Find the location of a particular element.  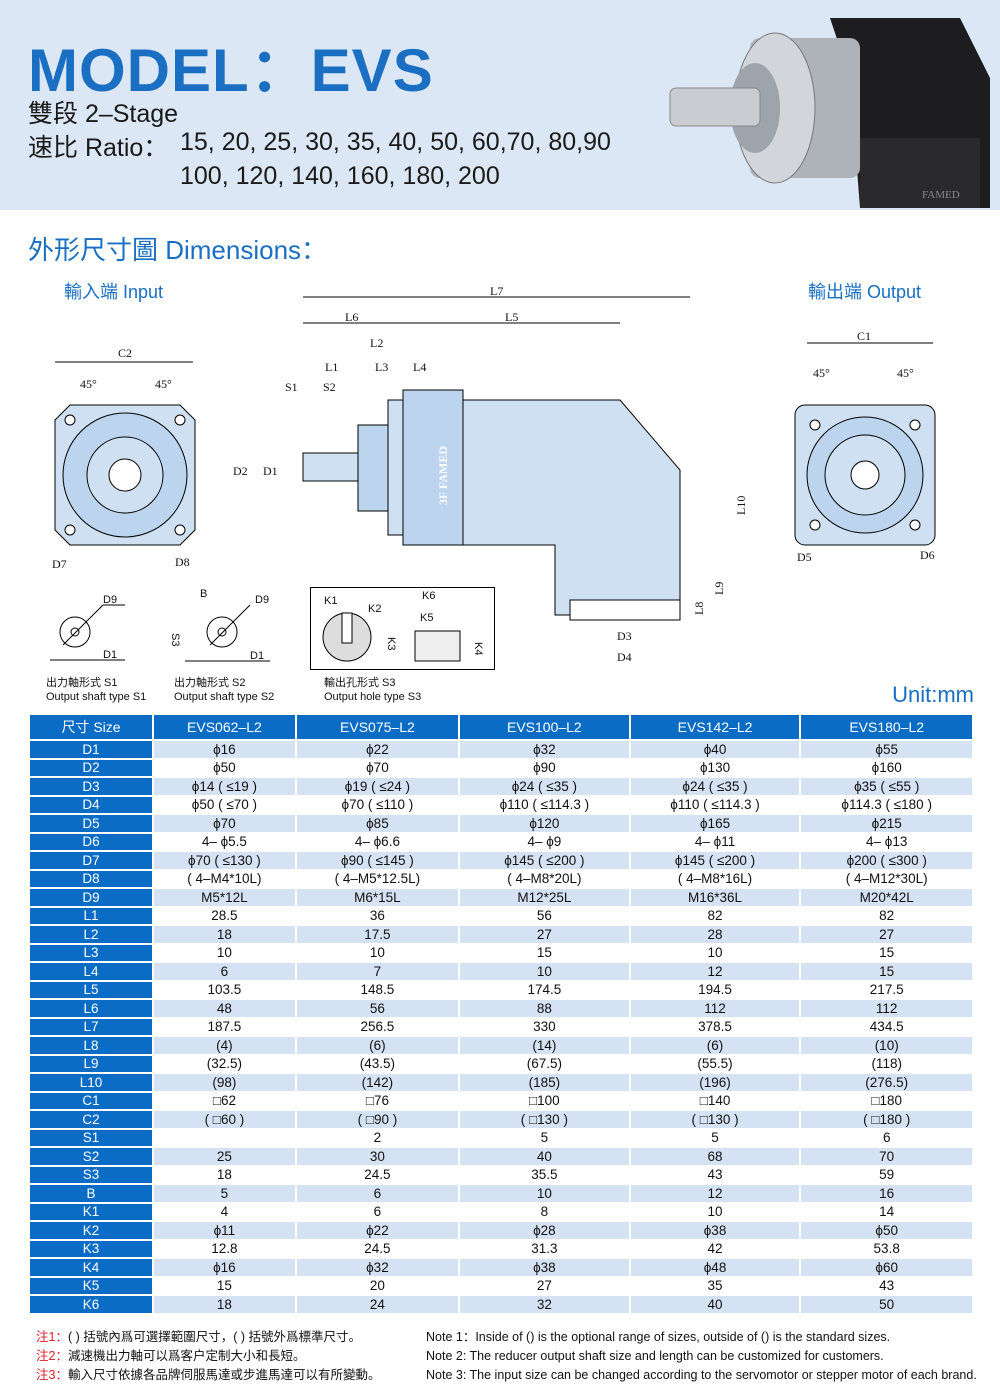

table-cell: 40 is located at coordinates (715, 1305).